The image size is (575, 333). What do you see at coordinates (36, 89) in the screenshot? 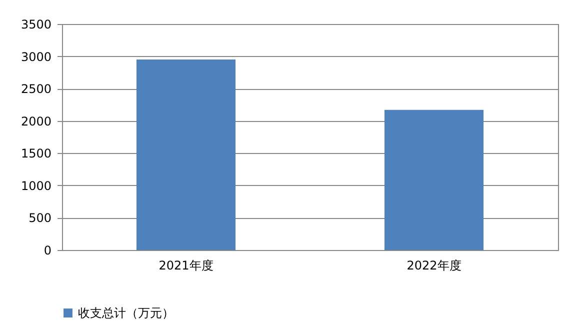
I see `y-tick-label: 2500` at bounding box center [36, 89].